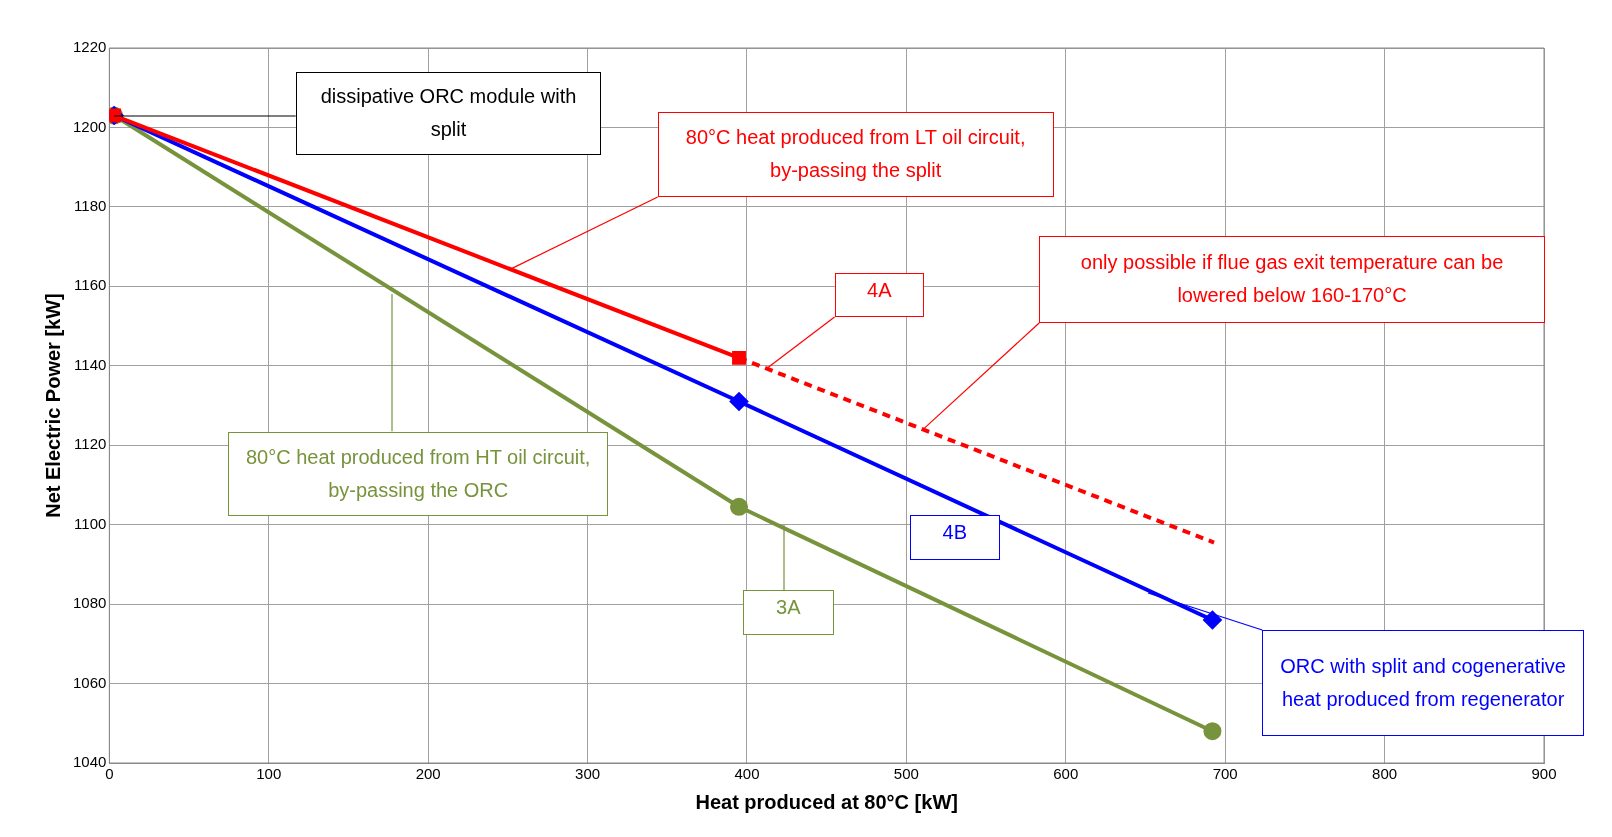 This screenshot has height=837, width=1612. What do you see at coordinates (879, 295) in the screenshot?
I see `callout-box: 4A` at bounding box center [879, 295].